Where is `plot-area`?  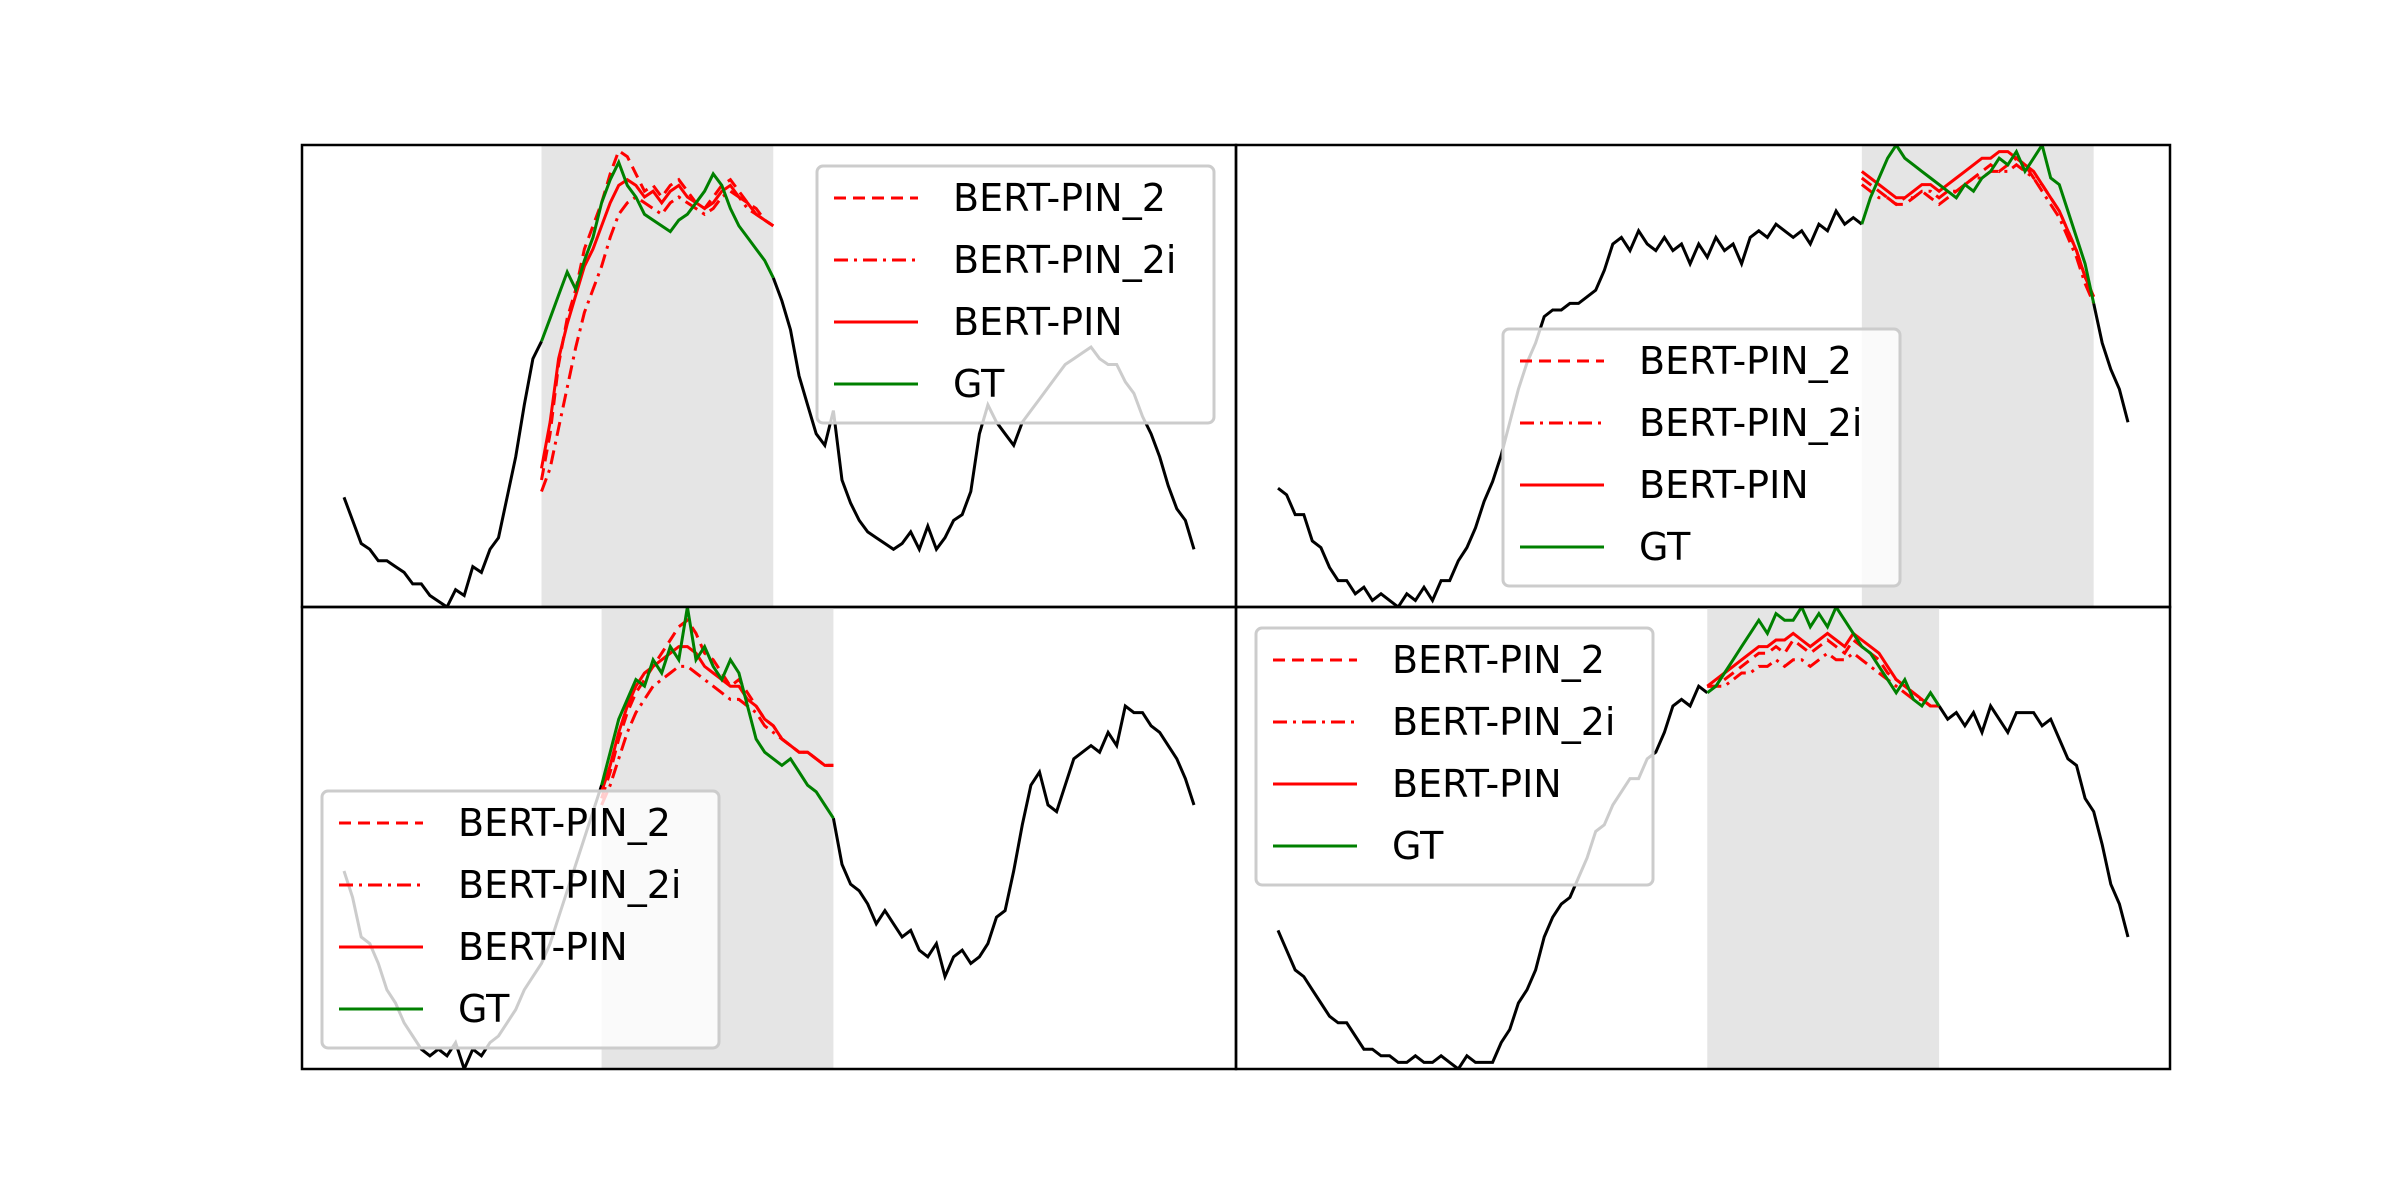
plot-area is located at coordinates (1703, 376).